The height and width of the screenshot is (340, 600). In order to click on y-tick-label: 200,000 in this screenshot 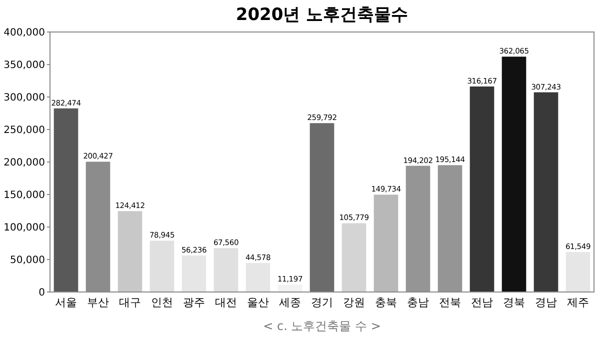, I will do `click(24, 163)`.